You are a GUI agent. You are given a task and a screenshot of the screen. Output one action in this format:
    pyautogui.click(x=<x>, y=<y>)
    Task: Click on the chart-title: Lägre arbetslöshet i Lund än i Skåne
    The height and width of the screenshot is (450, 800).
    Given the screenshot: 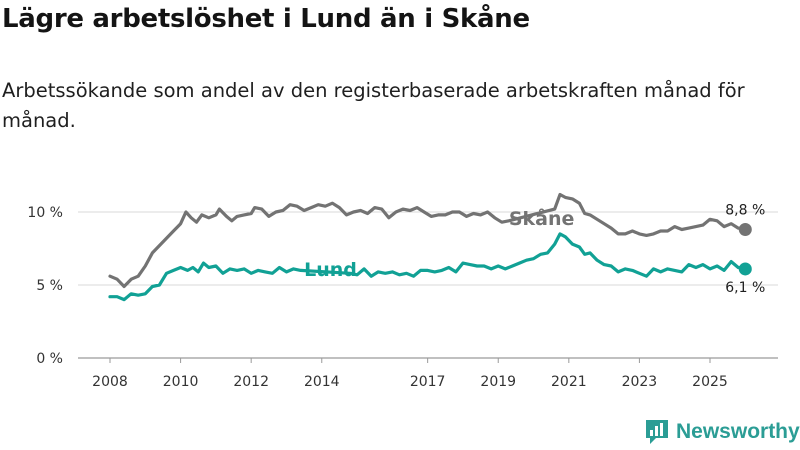 What is the action you would take?
    pyautogui.click(x=266, y=19)
    